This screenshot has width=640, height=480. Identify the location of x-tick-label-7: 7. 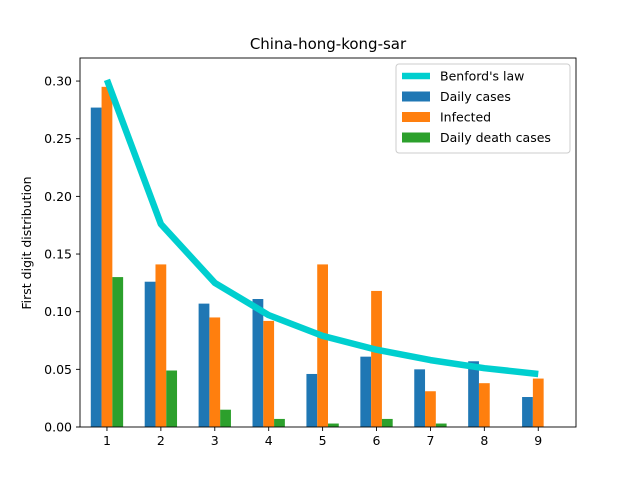
(430, 440).